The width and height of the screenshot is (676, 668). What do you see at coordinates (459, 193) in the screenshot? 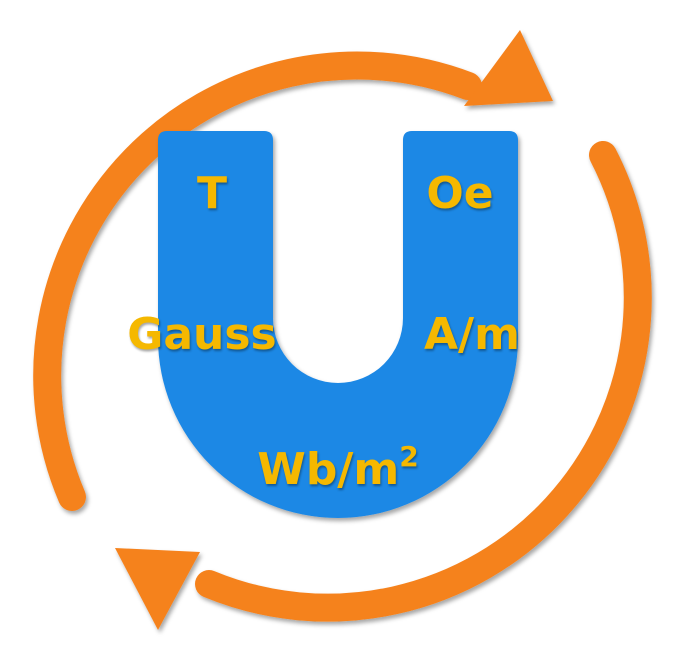
I see `unit-oersted-label: Oe` at bounding box center [459, 193].